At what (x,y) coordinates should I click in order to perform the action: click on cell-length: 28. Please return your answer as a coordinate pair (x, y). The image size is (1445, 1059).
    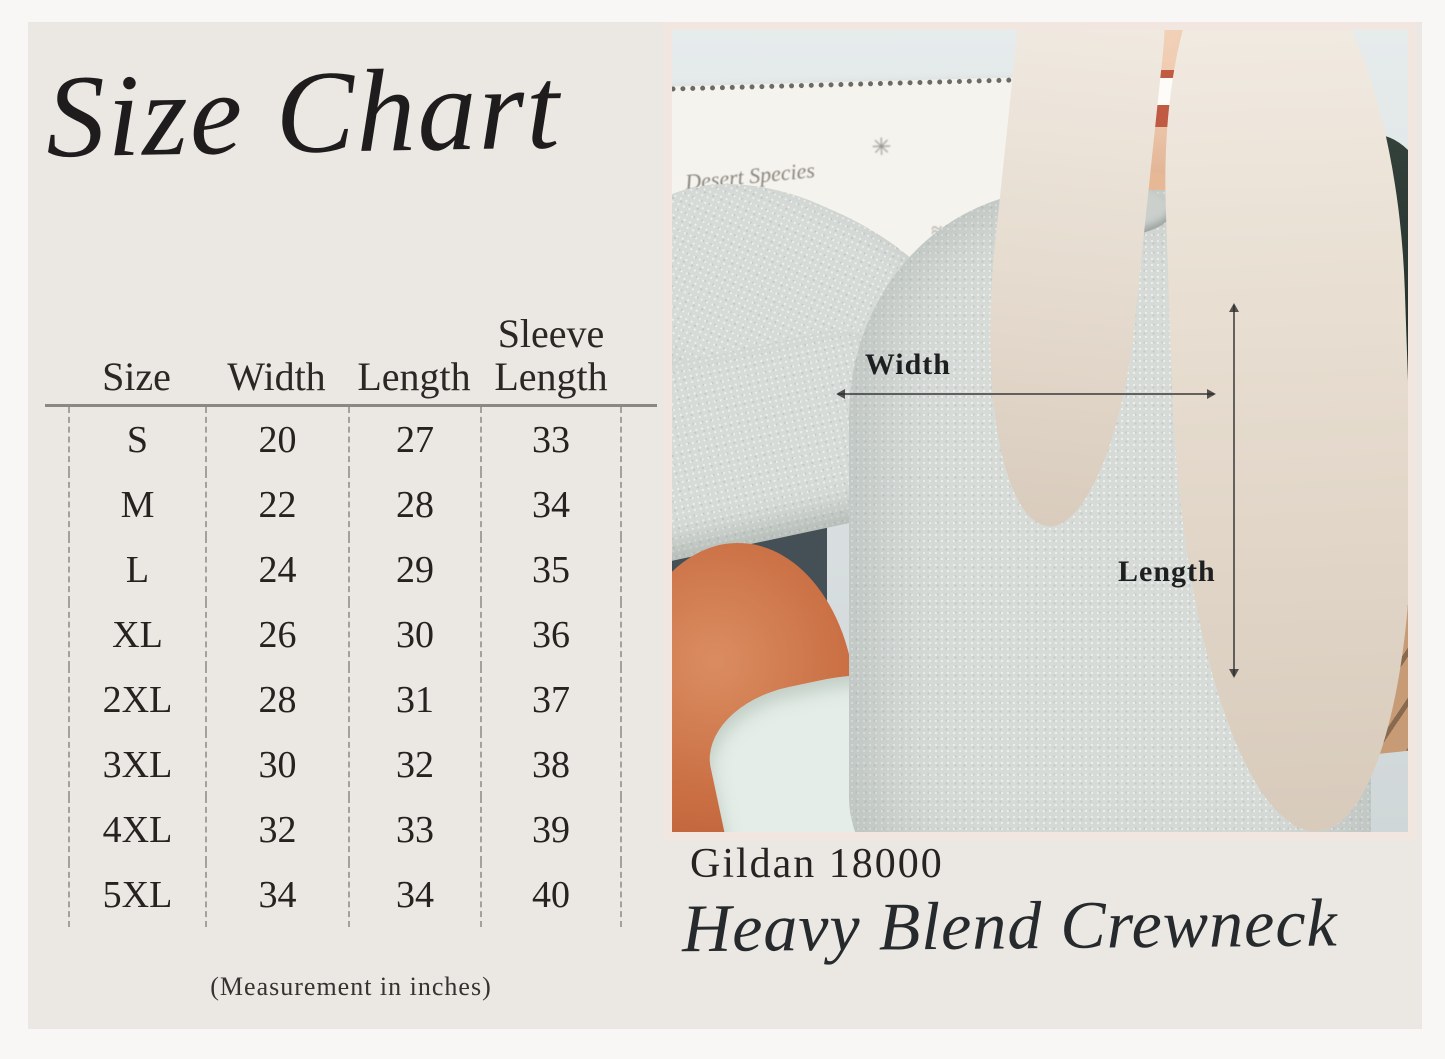
    Looking at the image, I should click on (414, 504).